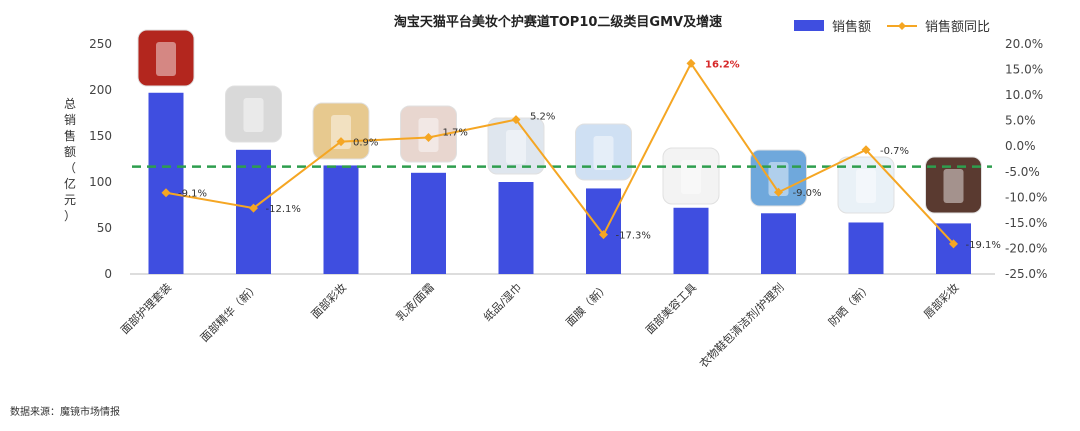 The width and height of the screenshot is (1080, 431). What do you see at coordinates (100, 159) in the screenshot?
I see `y-left-axis: 0 50 100 150 200 250` at bounding box center [100, 159].